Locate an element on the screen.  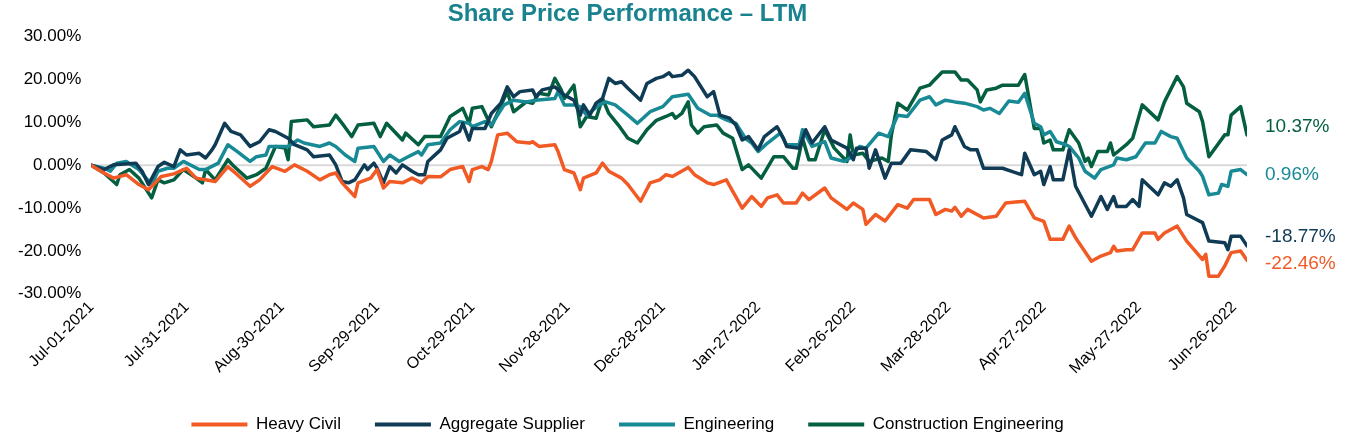
y-tick-label: -20.00% is located at coordinates (49, 250).